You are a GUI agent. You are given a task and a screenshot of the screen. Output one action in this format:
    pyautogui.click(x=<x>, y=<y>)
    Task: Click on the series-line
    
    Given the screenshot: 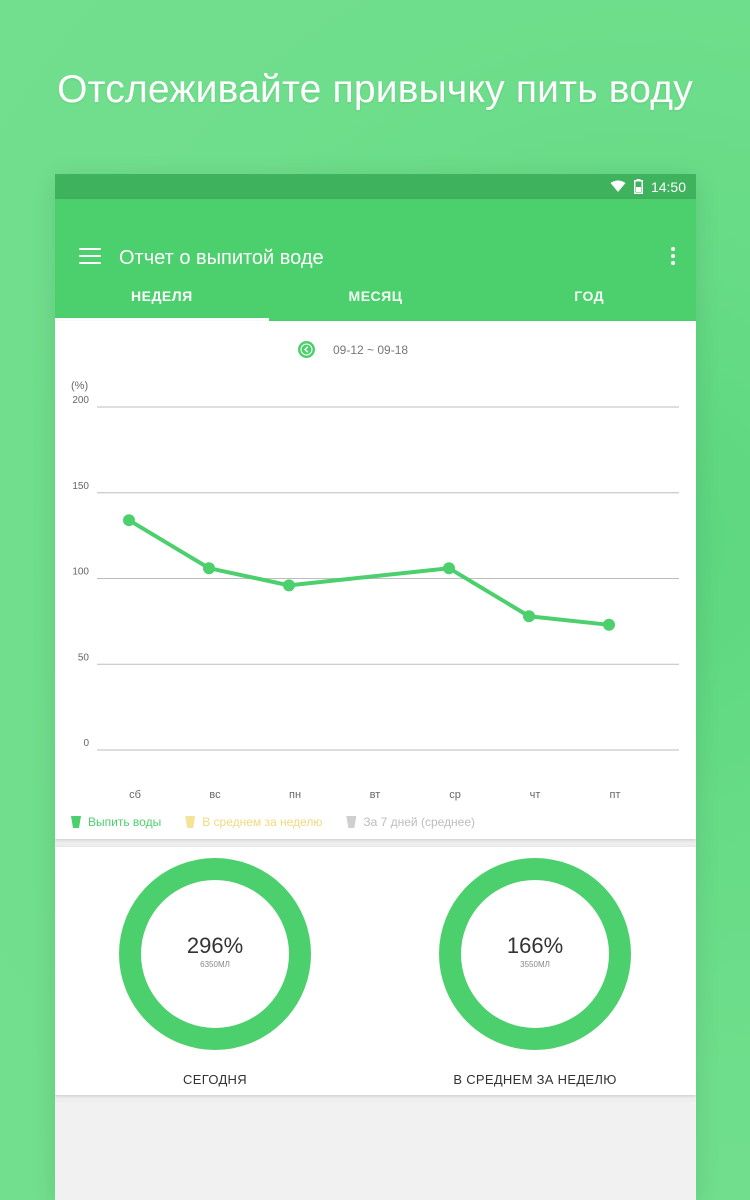 What is the action you would take?
    pyautogui.click(x=368, y=572)
    